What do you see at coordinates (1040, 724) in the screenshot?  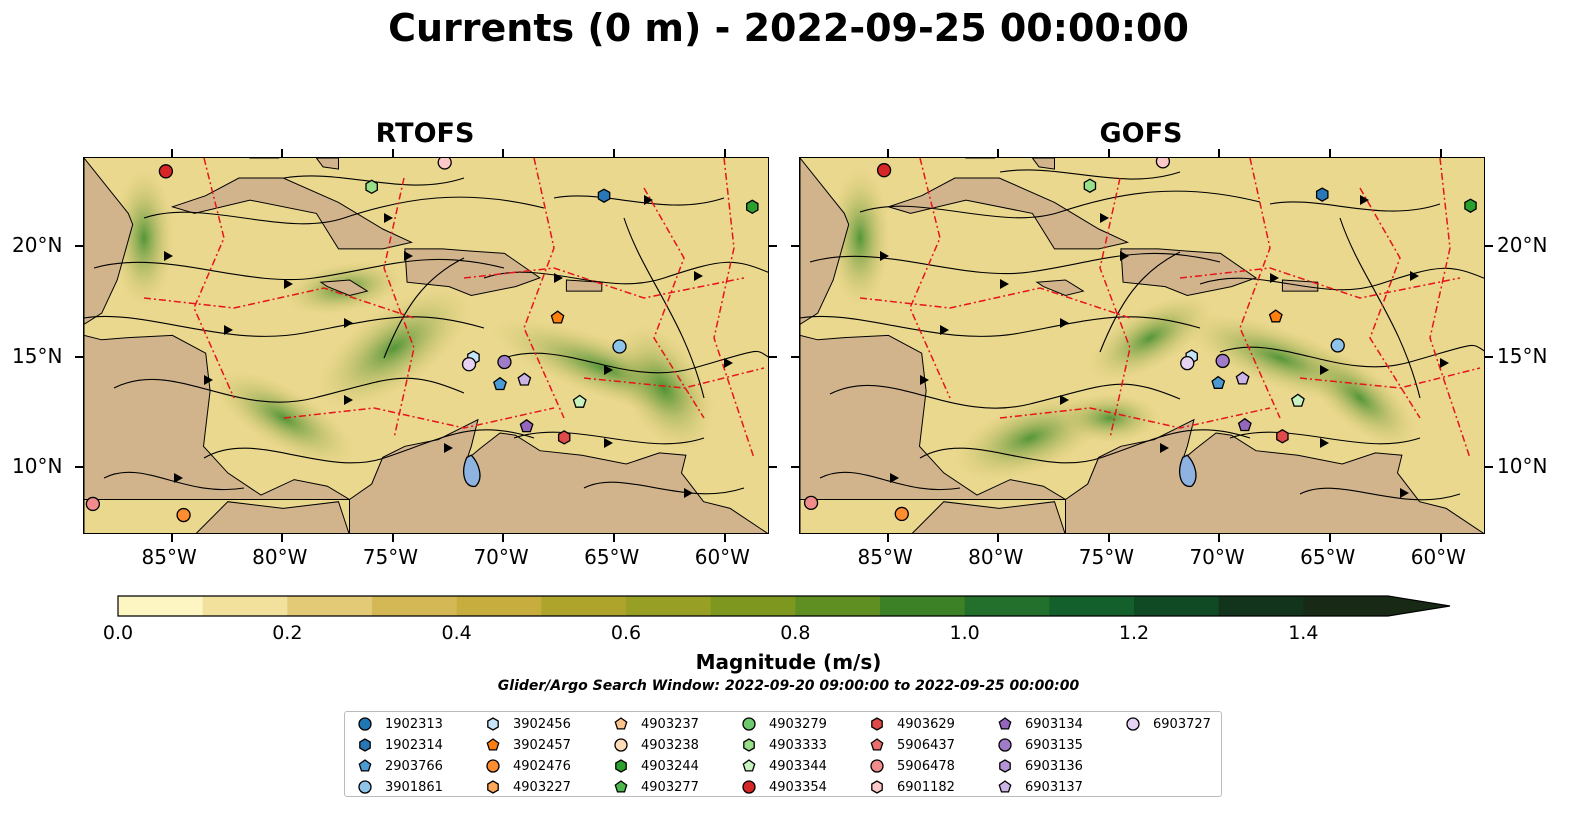 I see `legend-item: 6903134` at bounding box center [1040, 724].